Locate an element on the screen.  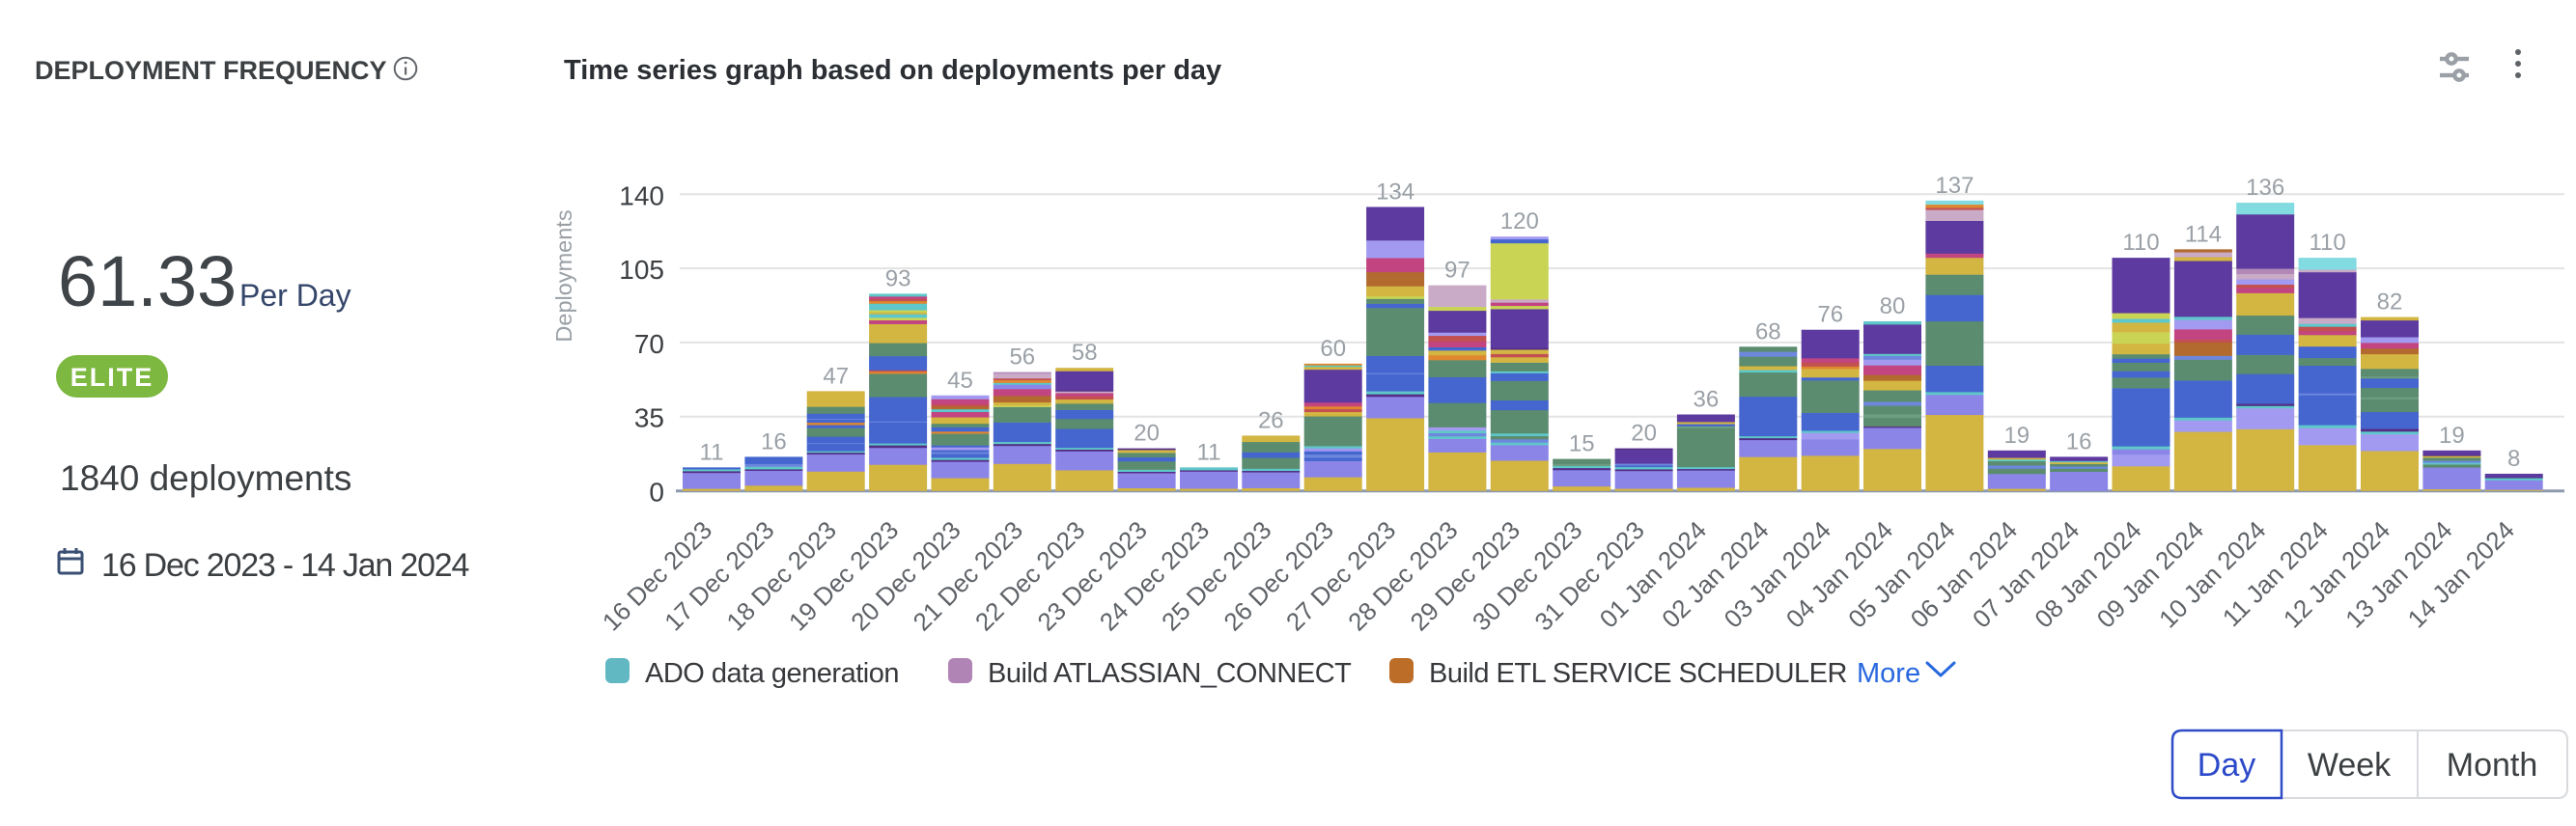
svg-text: 36 is located at coordinates (1707, 400).